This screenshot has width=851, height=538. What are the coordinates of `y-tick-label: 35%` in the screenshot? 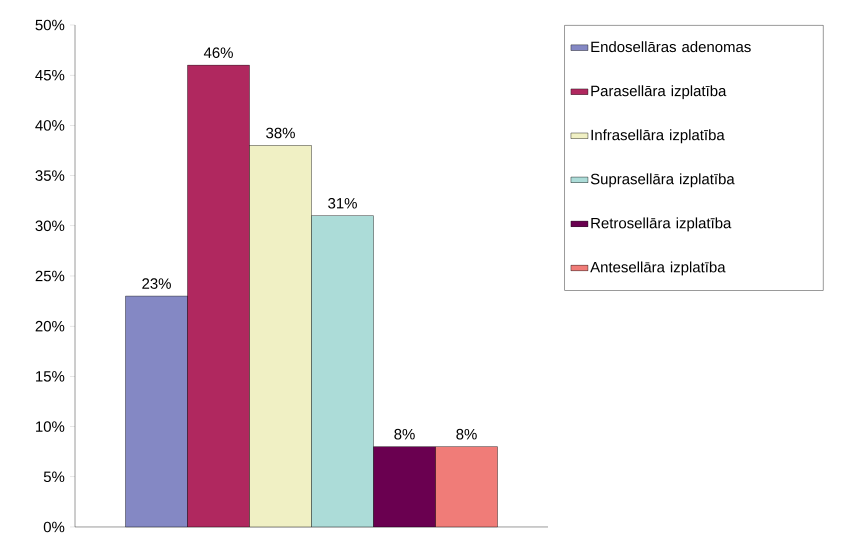 It's located at (49, 175).